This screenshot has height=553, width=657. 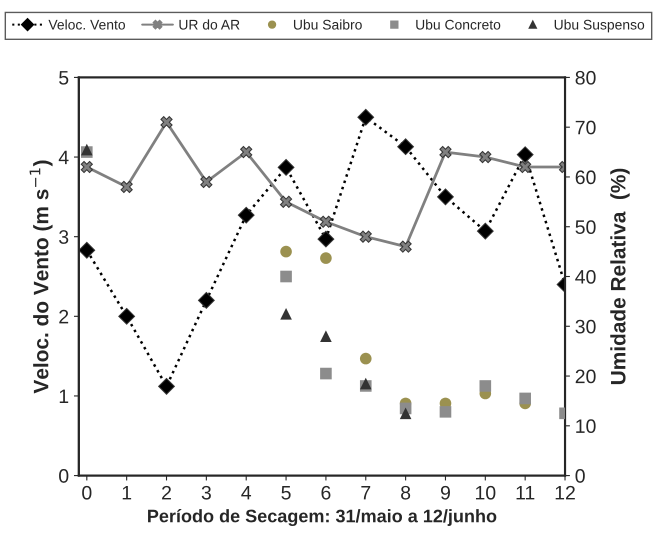 I want to click on x-tick-label: 1, so click(x=127, y=493).